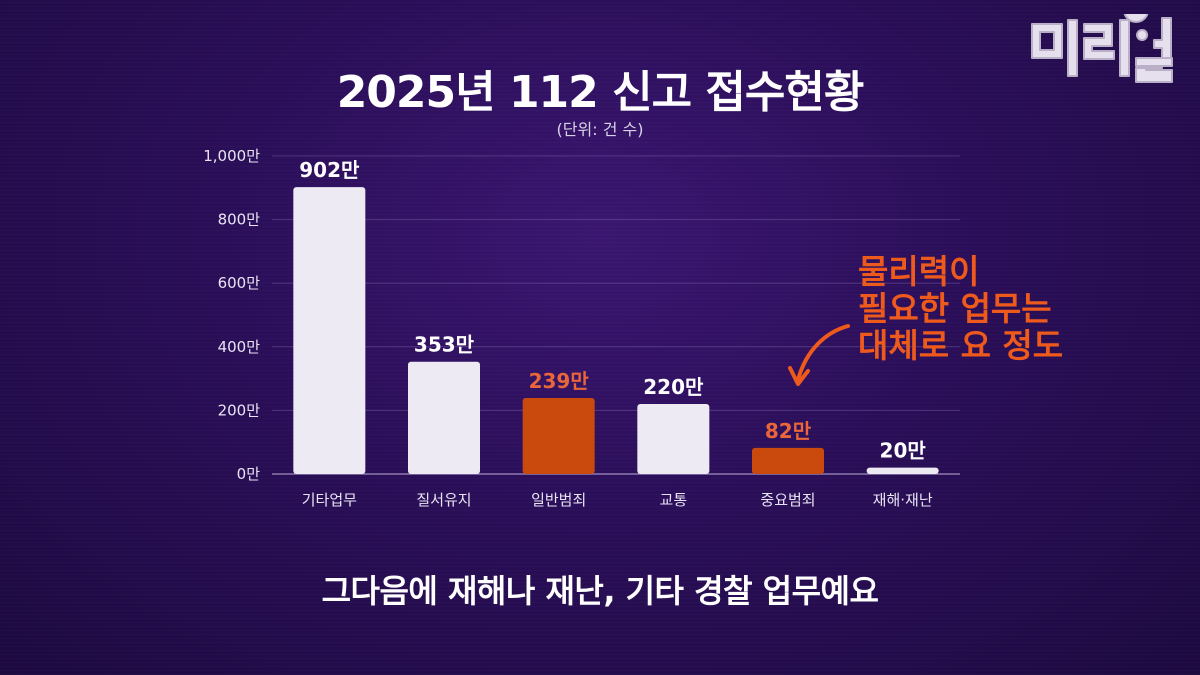  I want to click on video-subtitle: 그다음에 재해나 재난, 기타 경찰 업무예요, so click(600, 591).